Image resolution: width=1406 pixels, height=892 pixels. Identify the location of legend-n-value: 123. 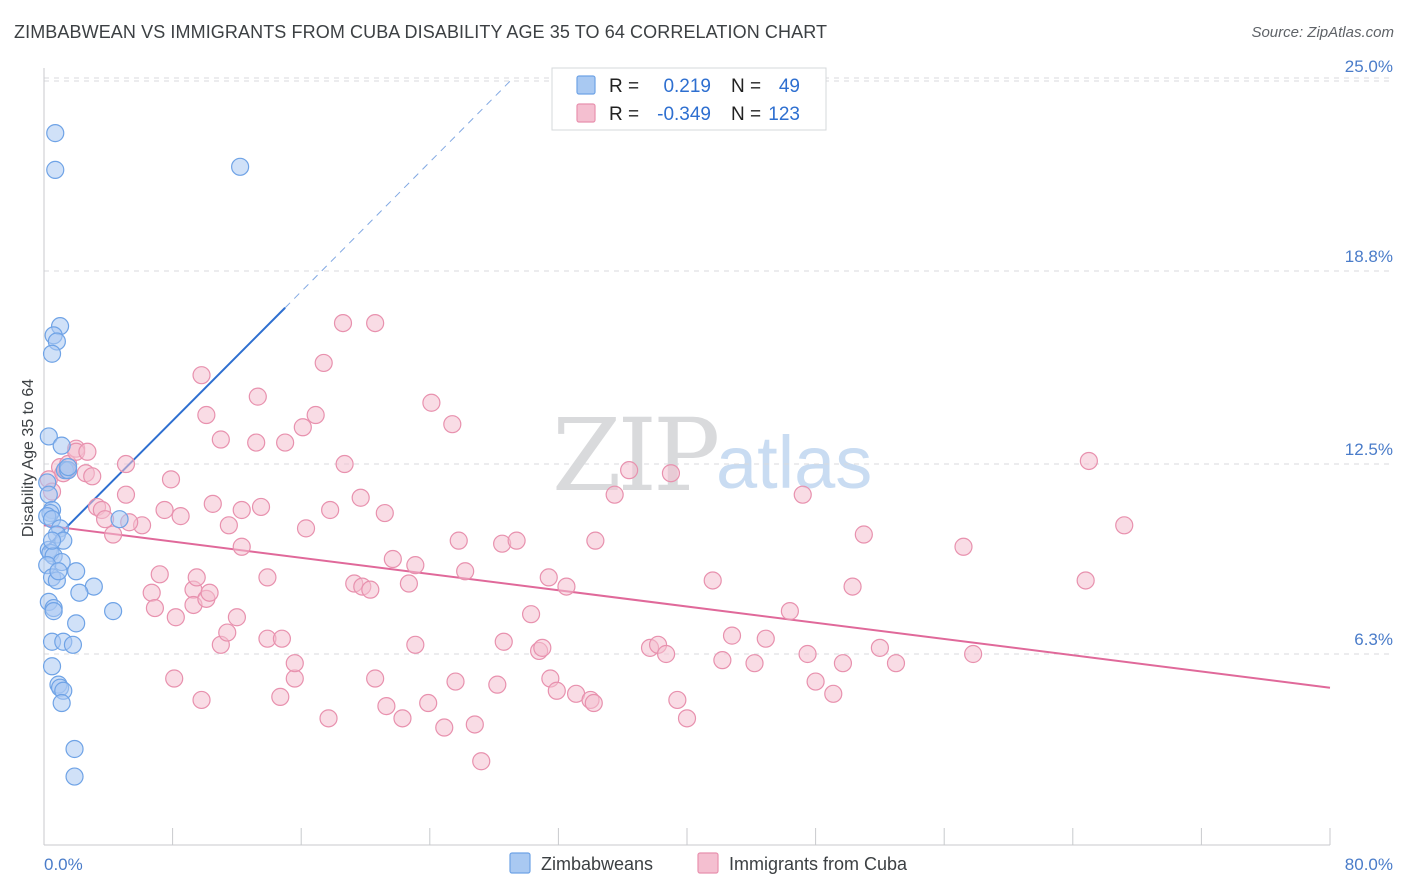
(784, 114).